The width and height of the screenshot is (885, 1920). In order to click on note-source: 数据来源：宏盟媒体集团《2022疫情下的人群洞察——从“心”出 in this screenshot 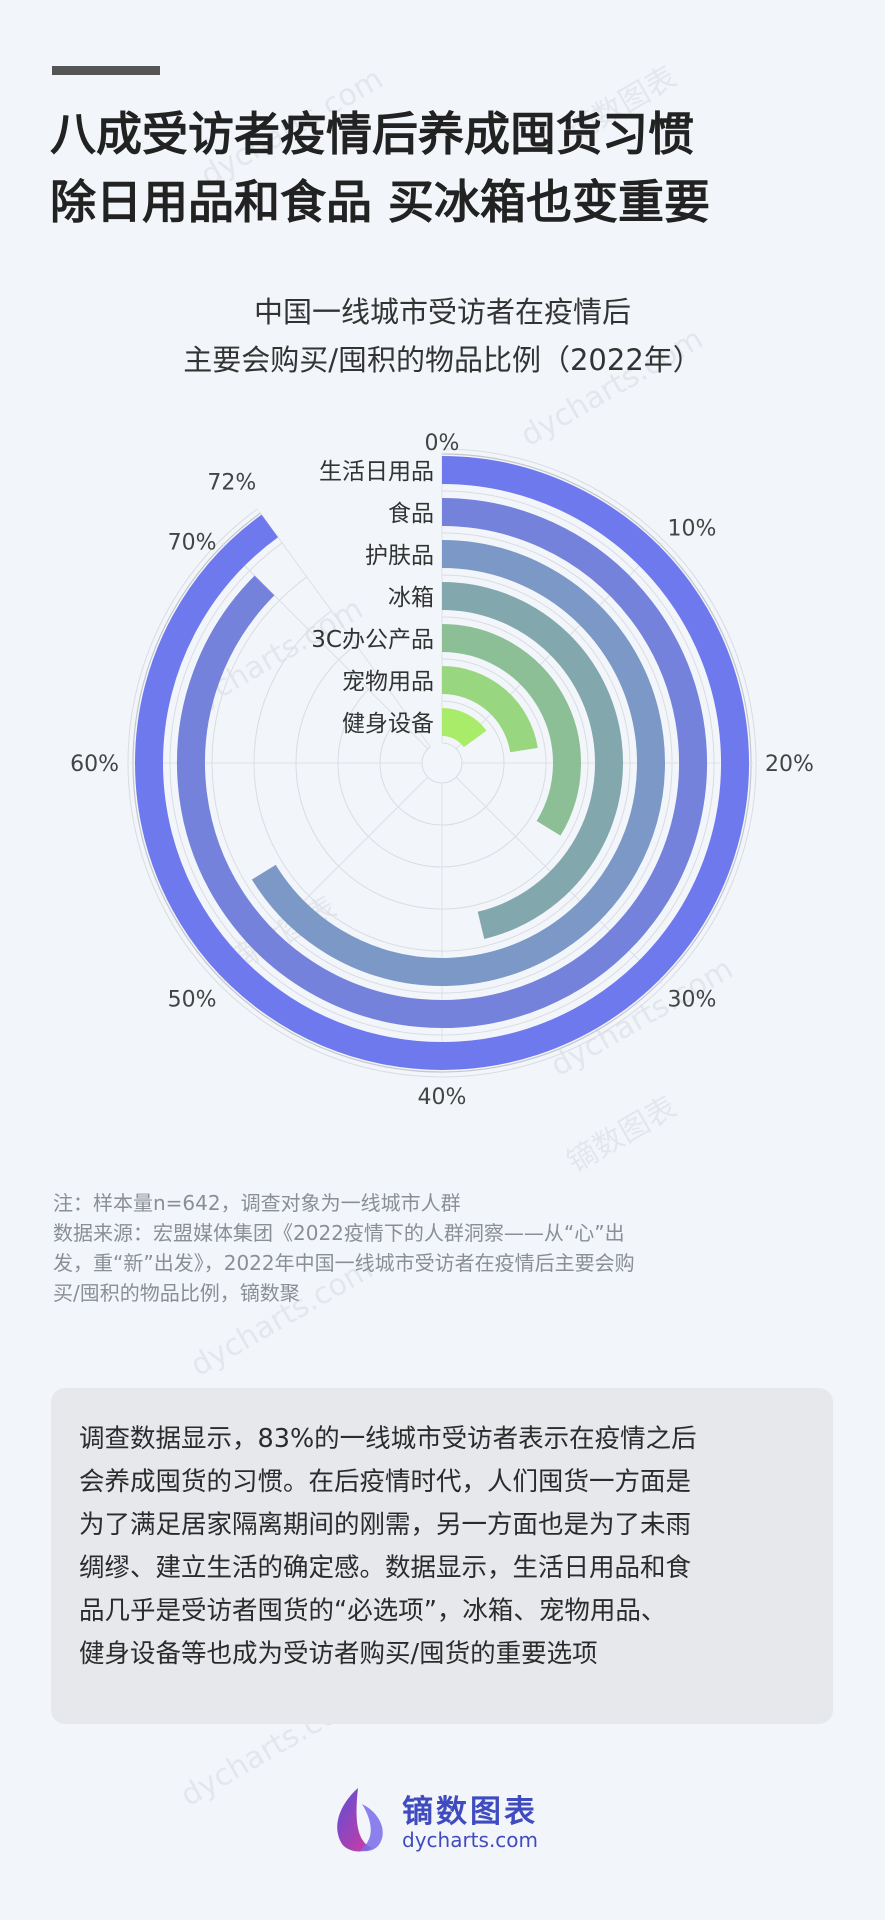, I will do `click(339, 1233)`.